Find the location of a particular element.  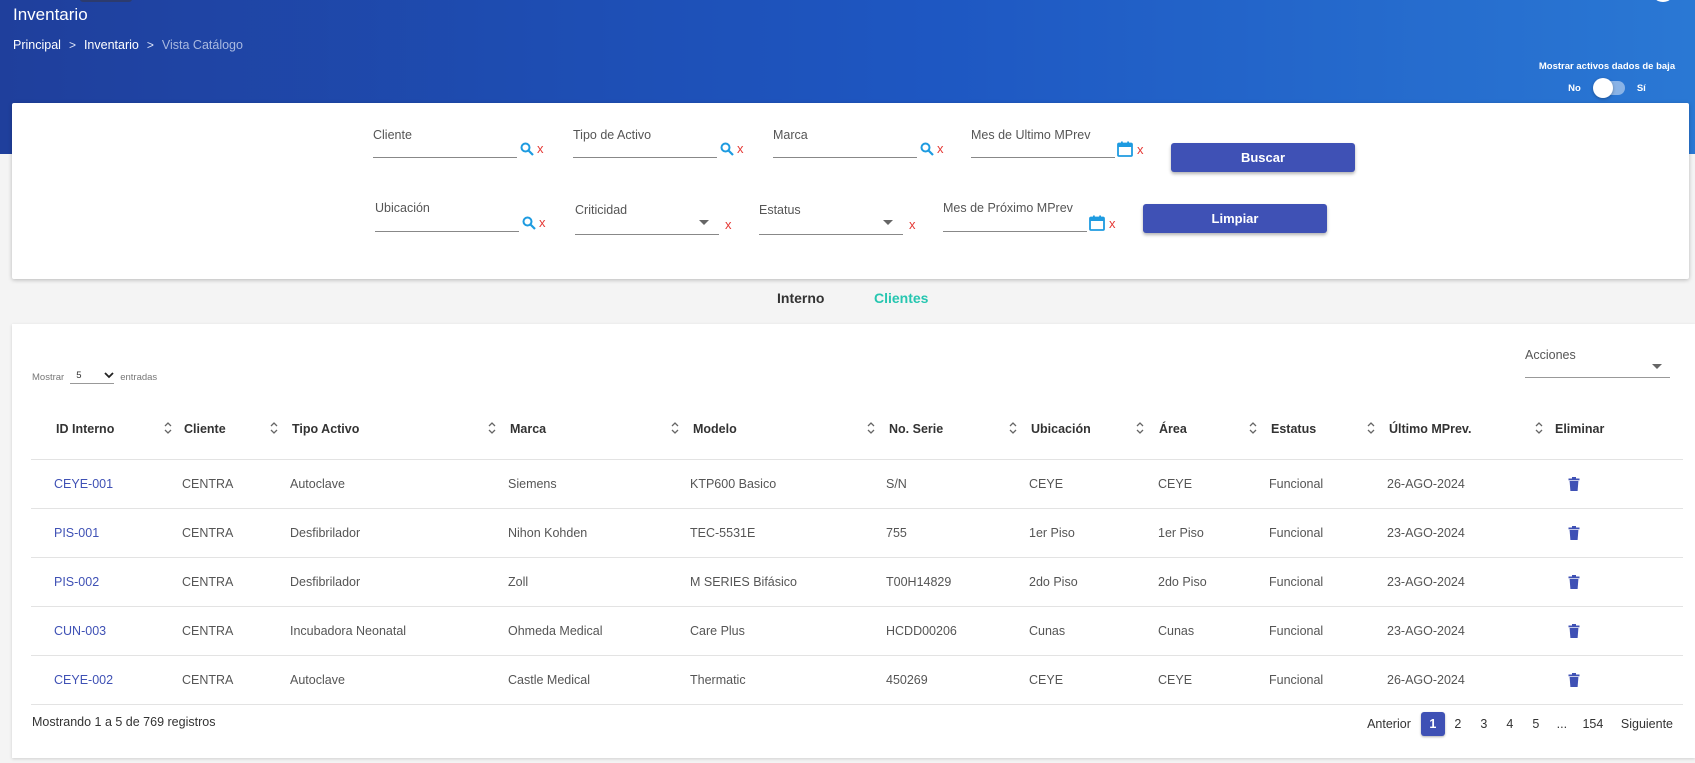

cell-area: 1er Piso is located at coordinates (1181, 533).